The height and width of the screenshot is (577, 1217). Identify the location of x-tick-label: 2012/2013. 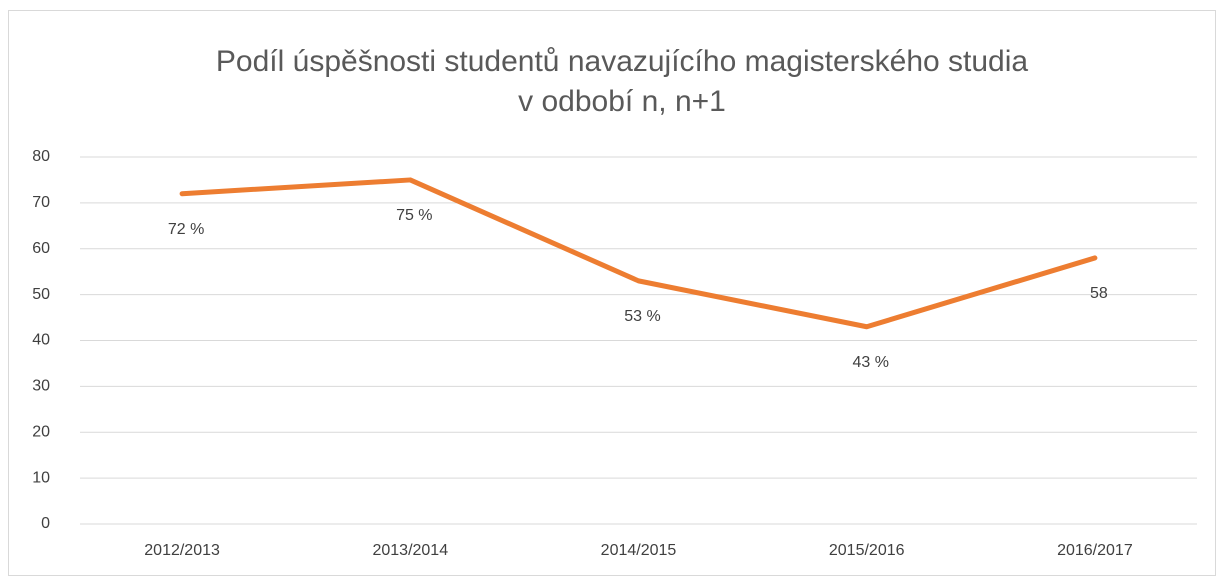
(182, 550).